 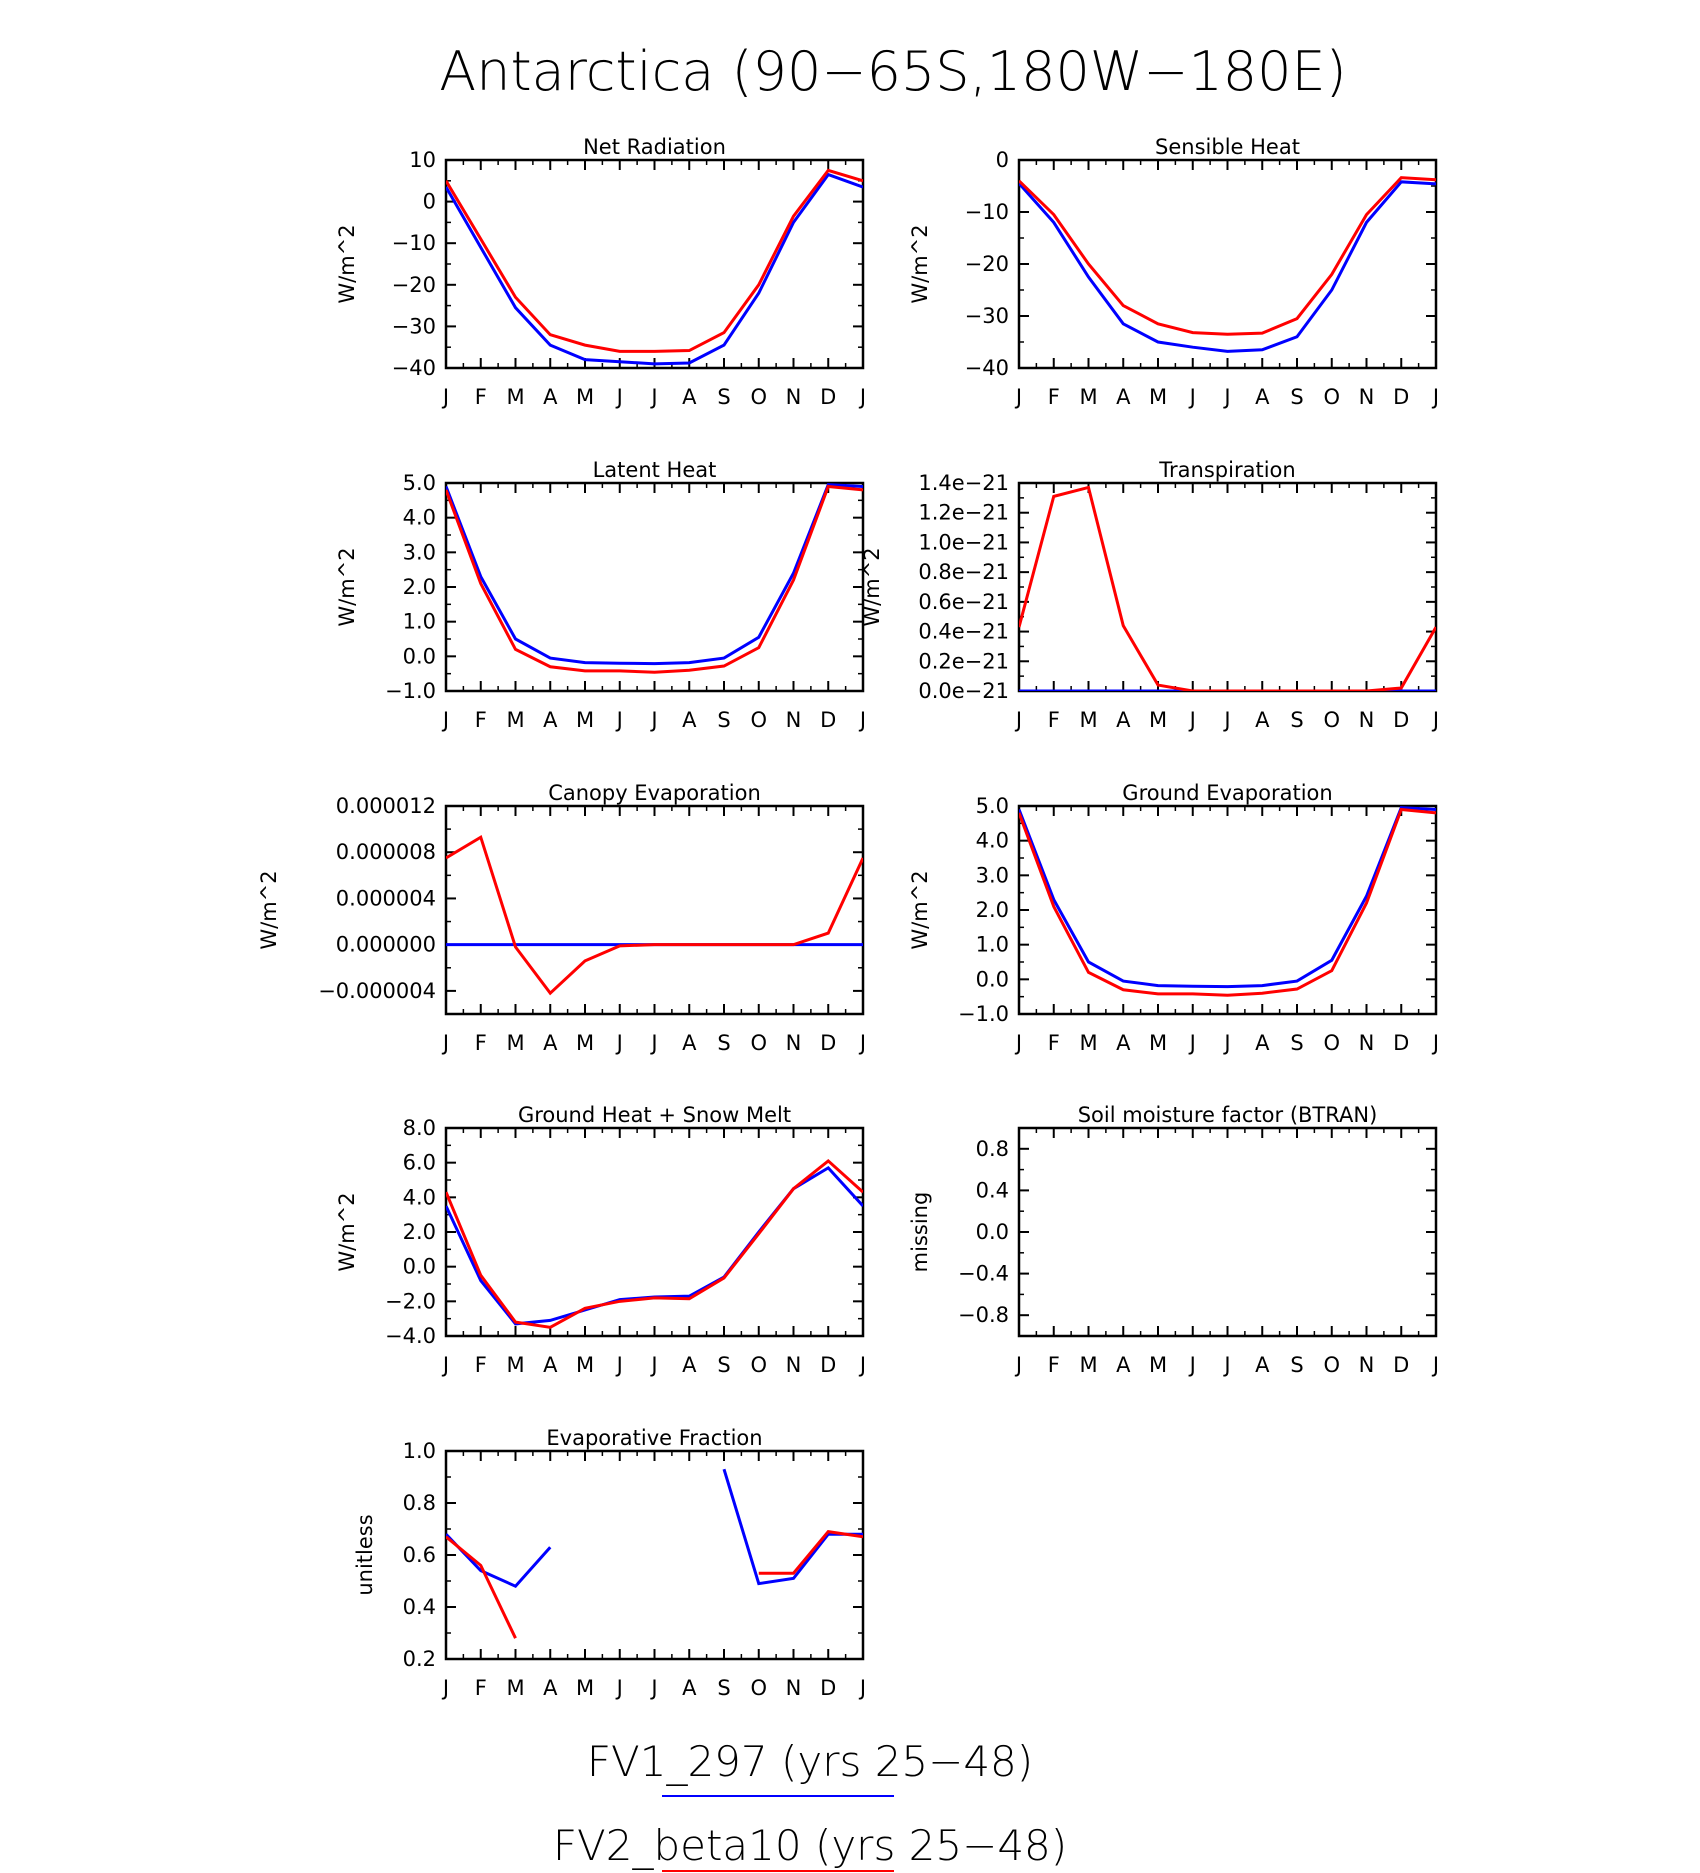 I want to click on y-tick-label: 3.0, so click(x=992, y=875).